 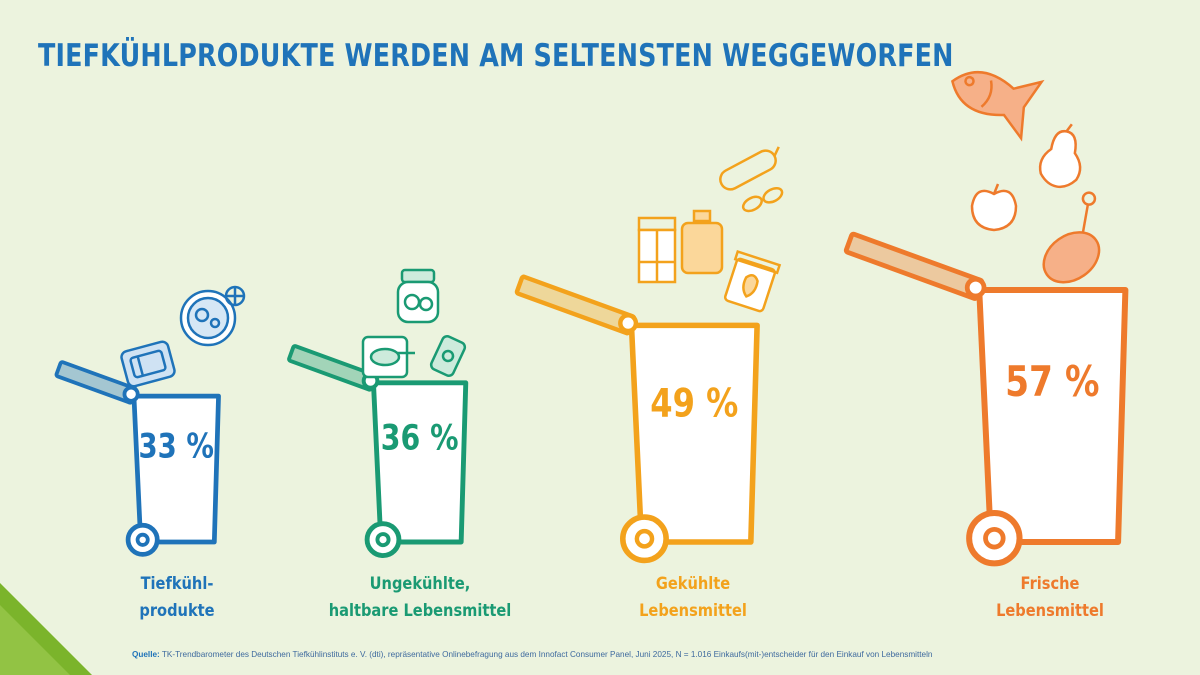 What do you see at coordinates (694, 403) in the screenshot?
I see `value-label-2: 49 %` at bounding box center [694, 403].